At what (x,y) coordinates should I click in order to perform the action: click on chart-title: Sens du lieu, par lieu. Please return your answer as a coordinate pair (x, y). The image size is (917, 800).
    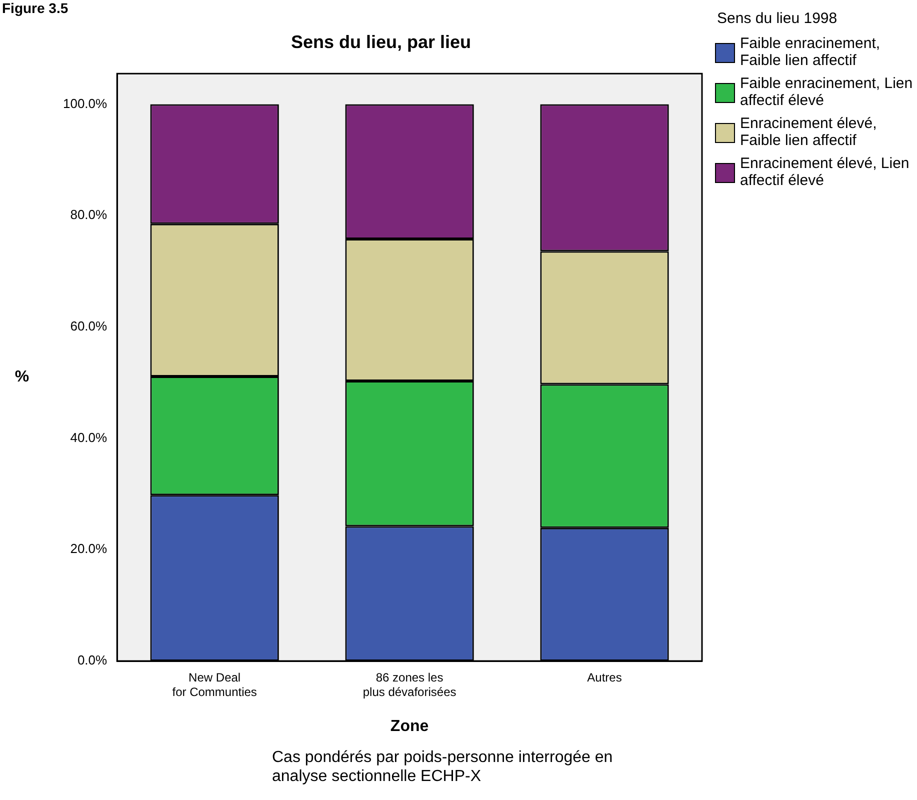
    Looking at the image, I should click on (381, 42).